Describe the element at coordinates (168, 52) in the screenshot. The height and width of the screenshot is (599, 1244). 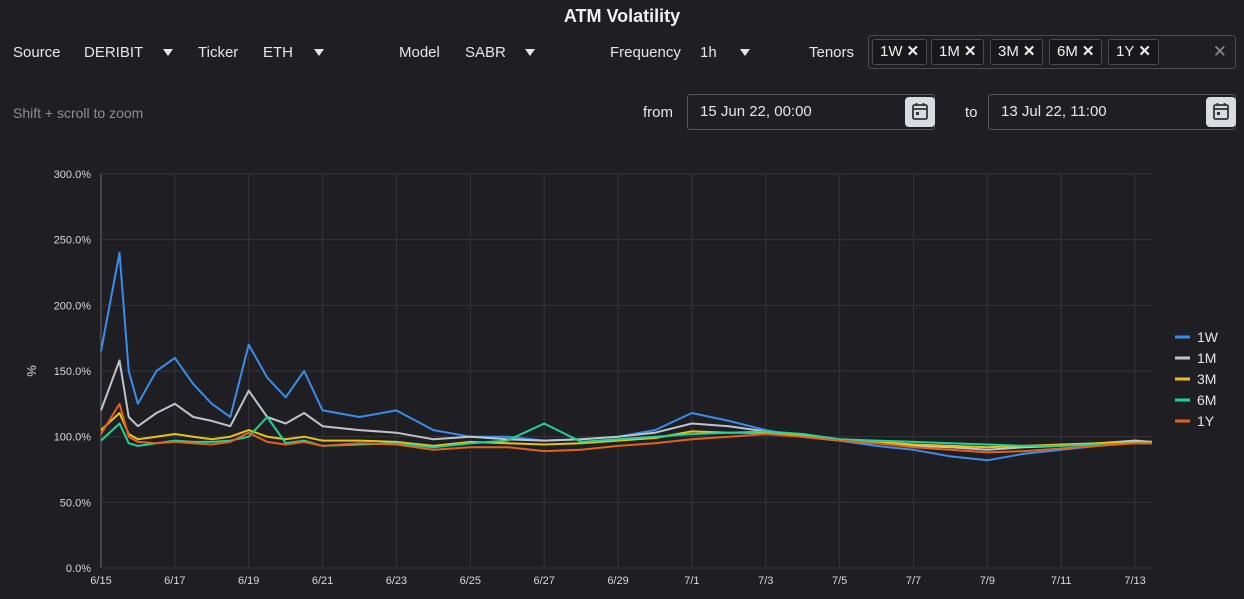
I see `source-dropdown-icon` at that location.